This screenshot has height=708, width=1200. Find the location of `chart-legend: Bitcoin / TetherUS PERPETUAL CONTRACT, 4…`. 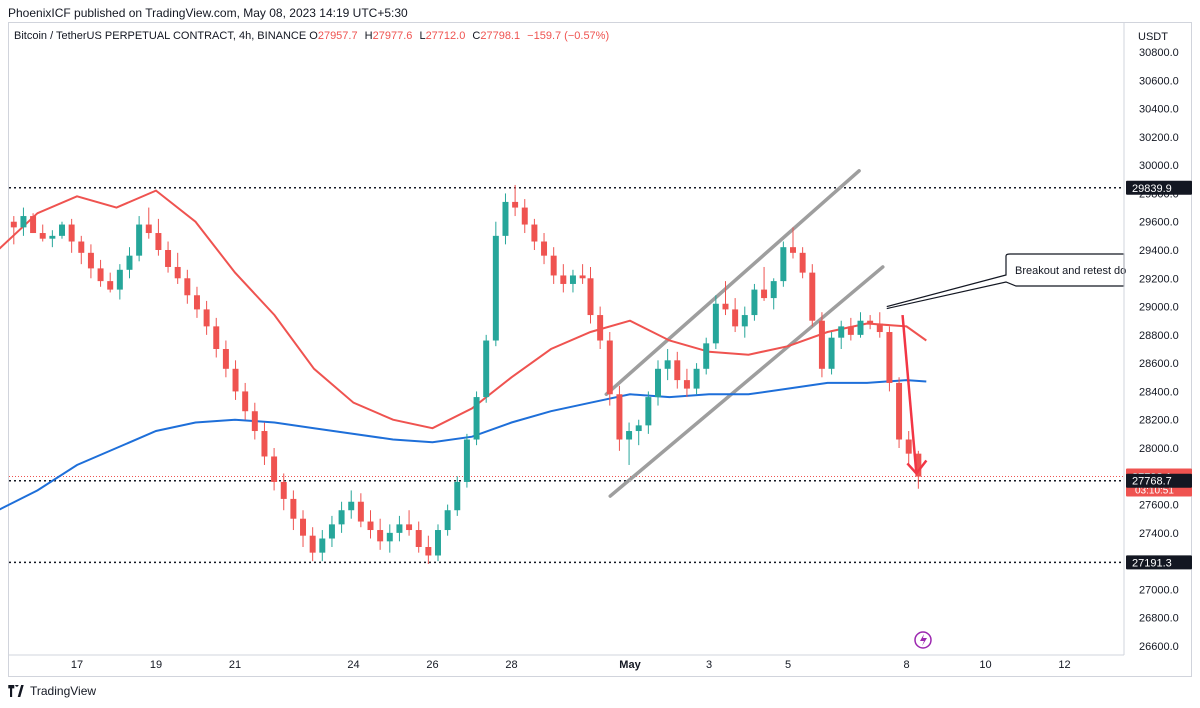

chart-legend: Bitcoin / TetherUS PERPETUAL CONTRACT, 4… is located at coordinates (313, 36).